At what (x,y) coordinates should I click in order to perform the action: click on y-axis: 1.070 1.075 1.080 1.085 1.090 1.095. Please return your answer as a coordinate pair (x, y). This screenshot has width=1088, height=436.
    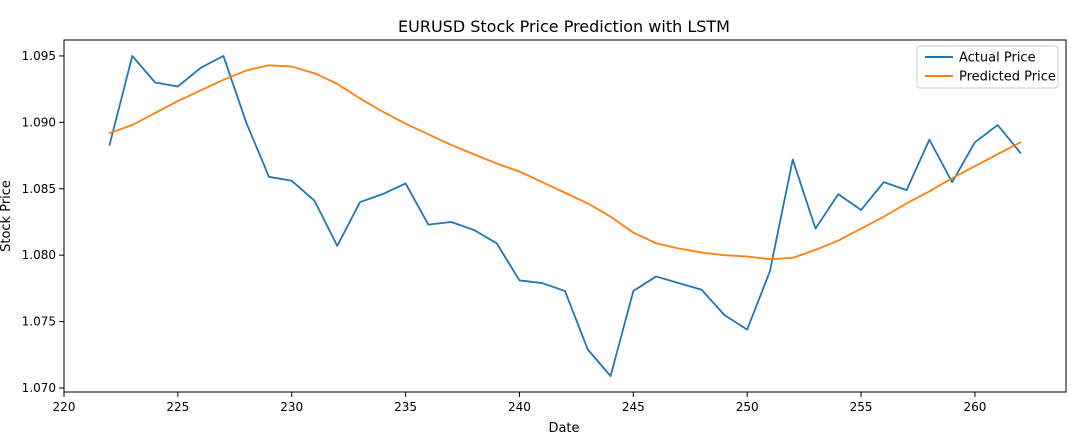
    Looking at the image, I should click on (43, 222).